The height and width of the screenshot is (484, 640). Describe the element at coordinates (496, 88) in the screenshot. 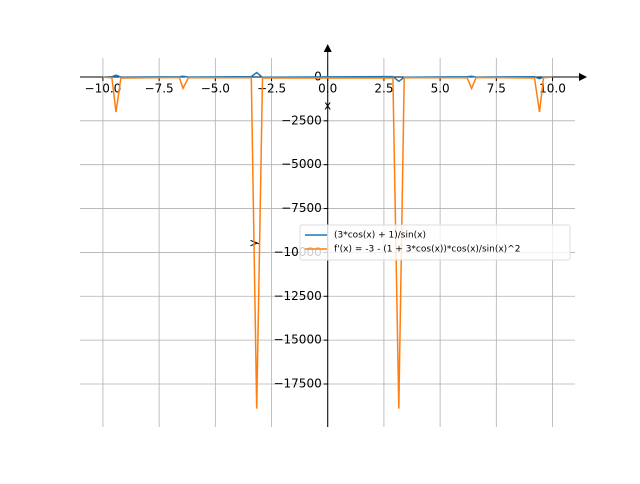

I see `x-tick-label: 7.5` at that location.